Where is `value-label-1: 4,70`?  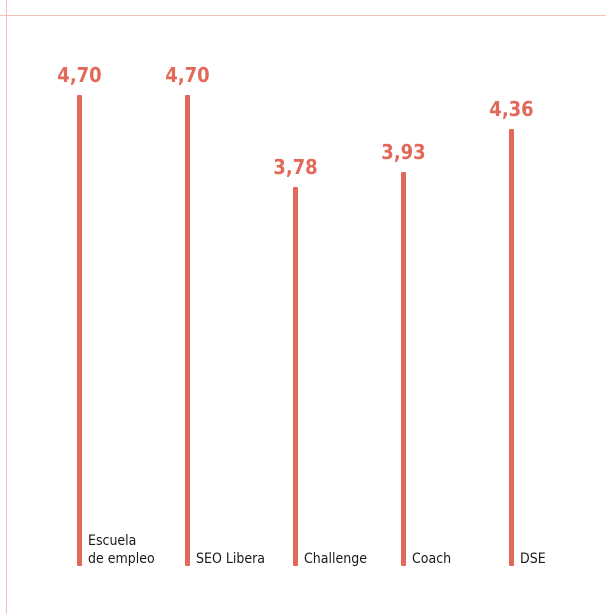 value-label-1: 4,70 is located at coordinates (79, 75).